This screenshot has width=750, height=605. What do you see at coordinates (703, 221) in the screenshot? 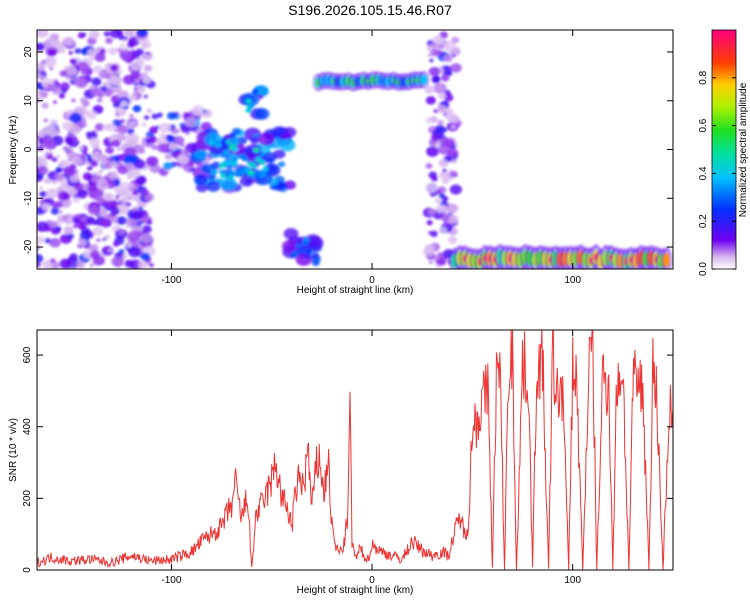
I see `colorbar-tick-label: 0.2` at bounding box center [703, 221].